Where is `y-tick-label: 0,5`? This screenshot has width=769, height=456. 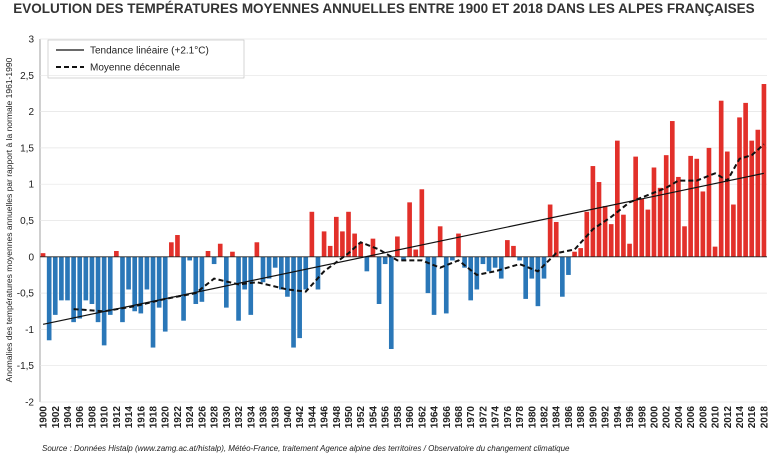
y-tick-label: 0,5 is located at coordinates (27, 221).